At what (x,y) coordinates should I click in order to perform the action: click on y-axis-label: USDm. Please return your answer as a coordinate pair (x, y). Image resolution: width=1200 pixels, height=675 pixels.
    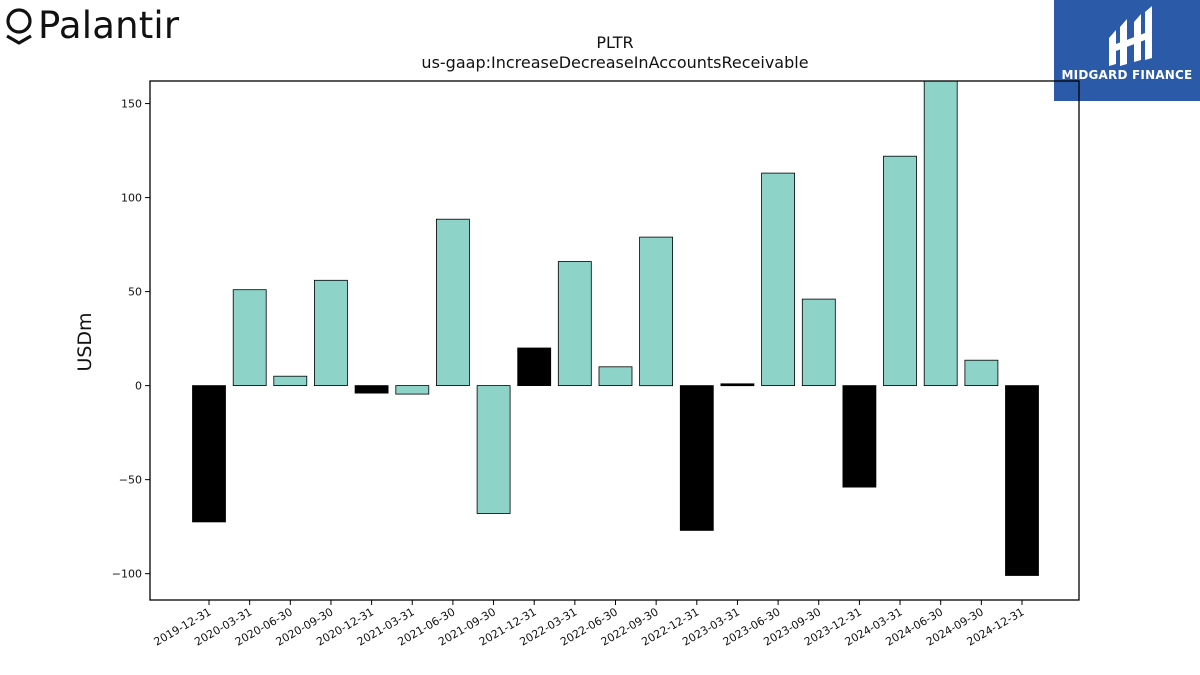
    Looking at the image, I should click on (85, 341).